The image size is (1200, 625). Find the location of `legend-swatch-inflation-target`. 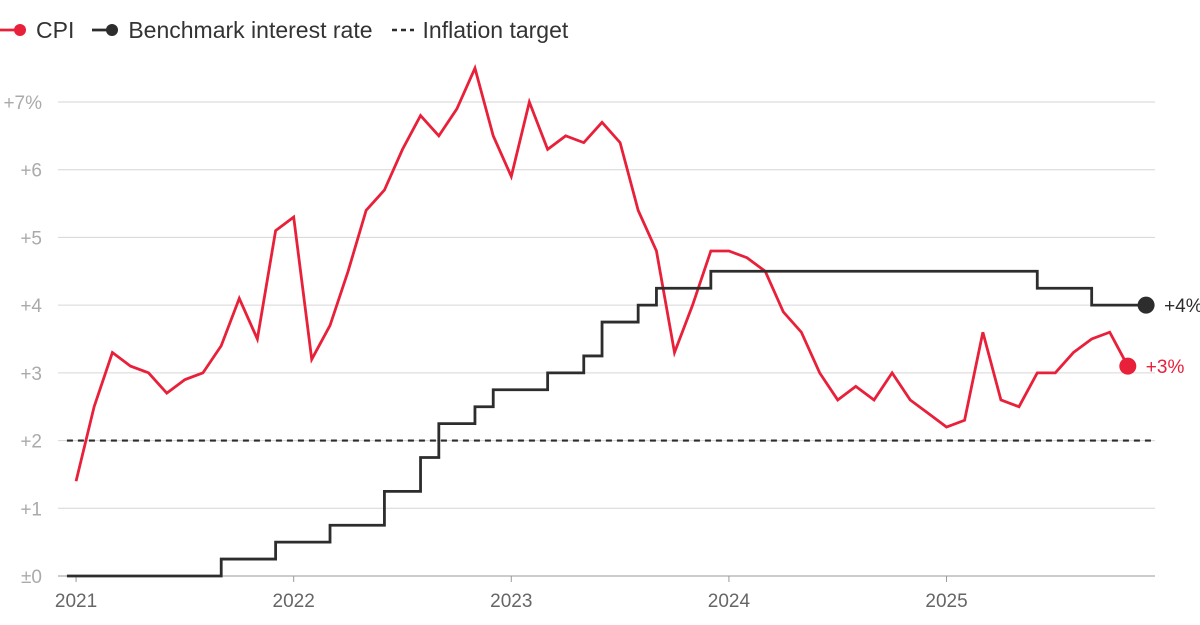

legend-swatch-inflation-target is located at coordinates (402, 30).